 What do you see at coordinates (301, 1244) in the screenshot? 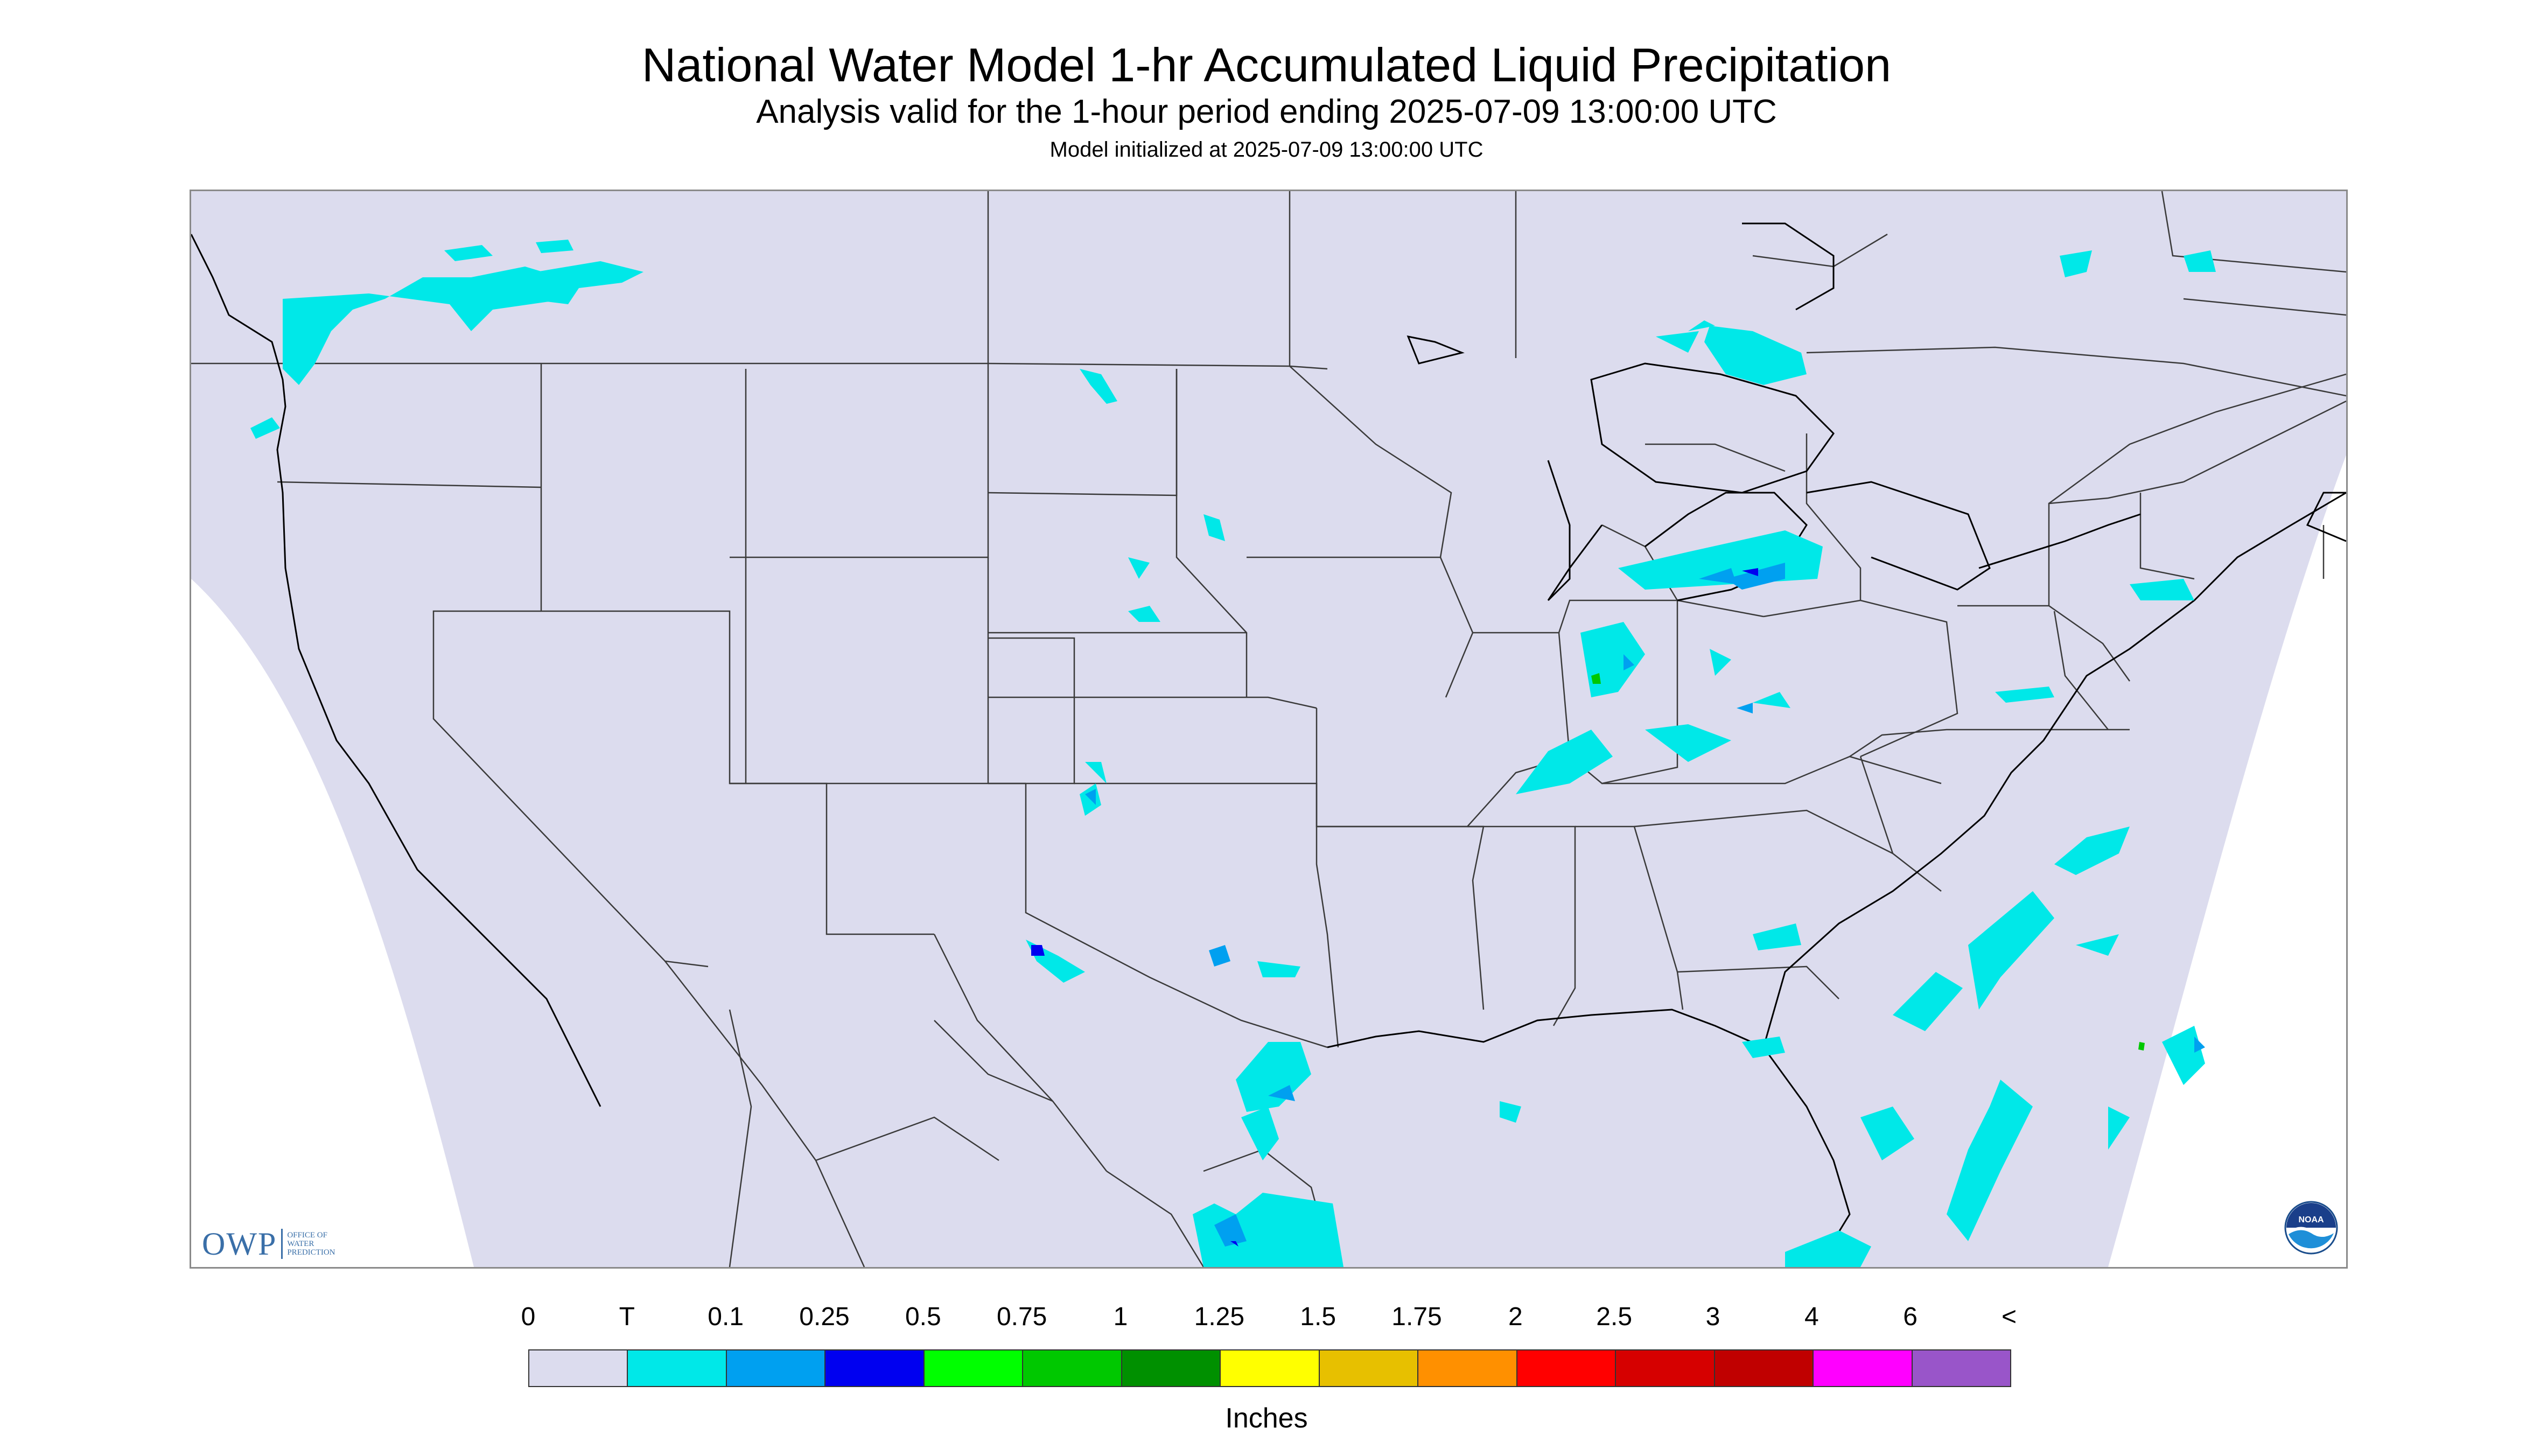
I see `owp-logo-line2: WATER` at bounding box center [301, 1244].